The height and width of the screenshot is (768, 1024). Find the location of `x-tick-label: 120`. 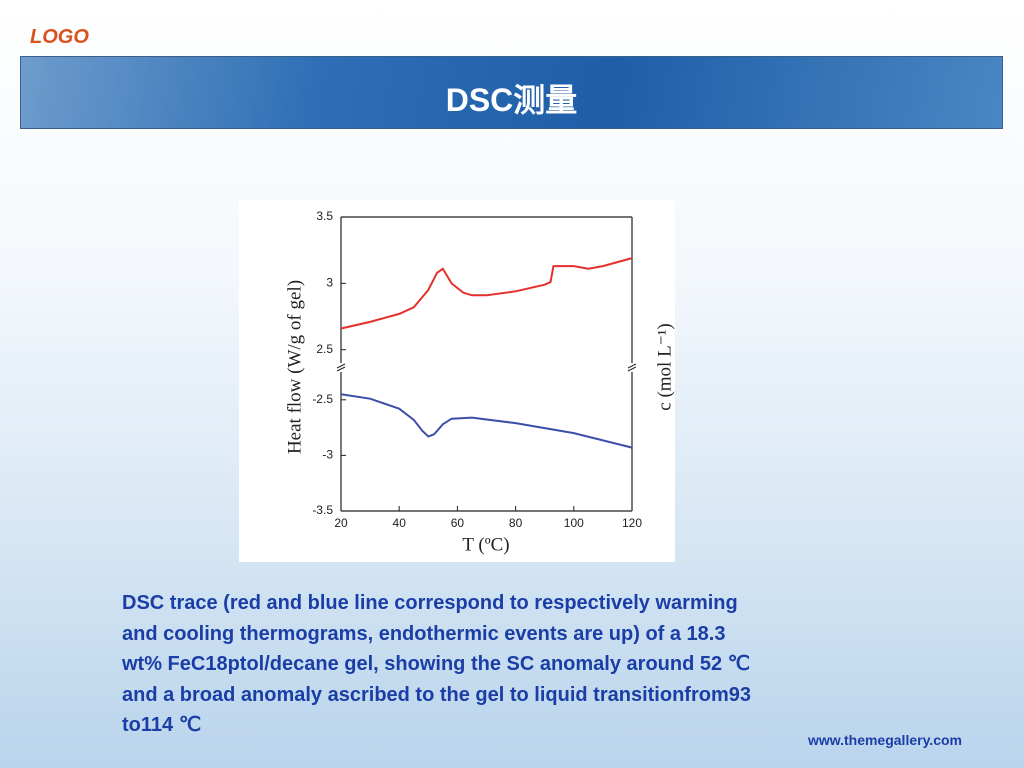

x-tick-label: 120 is located at coordinates (632, 523).